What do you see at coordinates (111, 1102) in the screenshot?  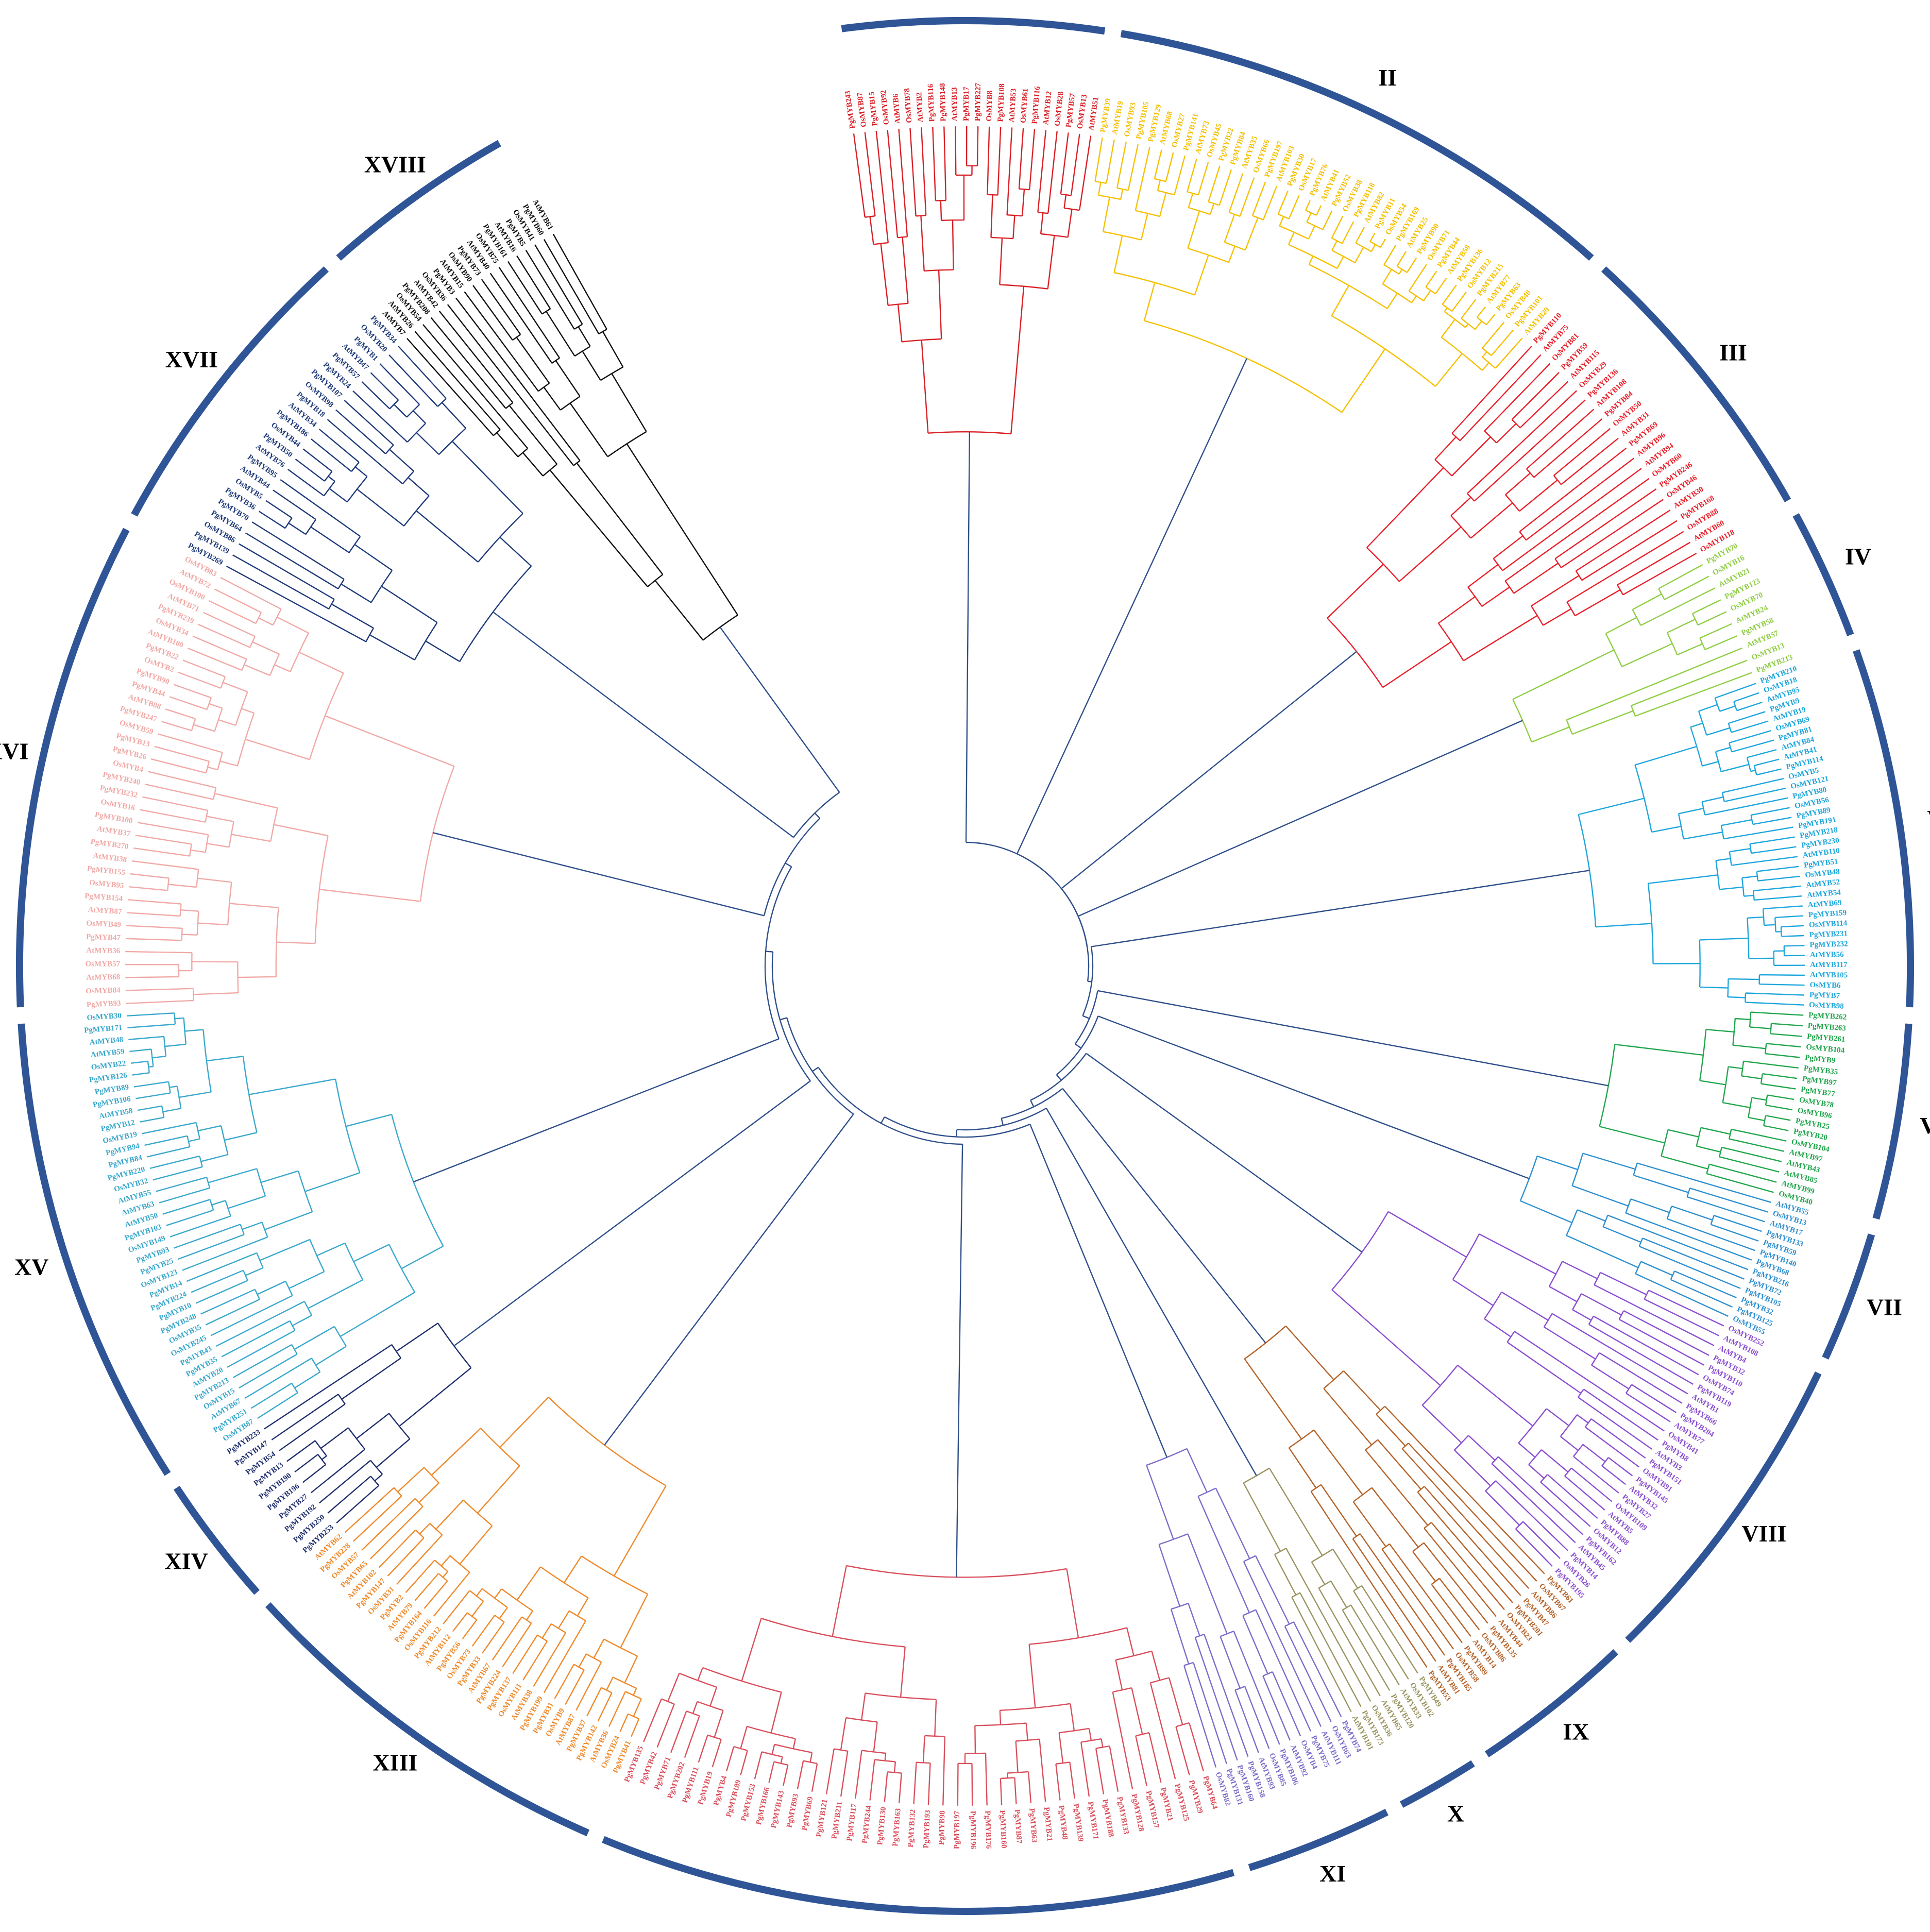 I see `leaf-label: PgMYB106` at bounding box center [111, 1102].